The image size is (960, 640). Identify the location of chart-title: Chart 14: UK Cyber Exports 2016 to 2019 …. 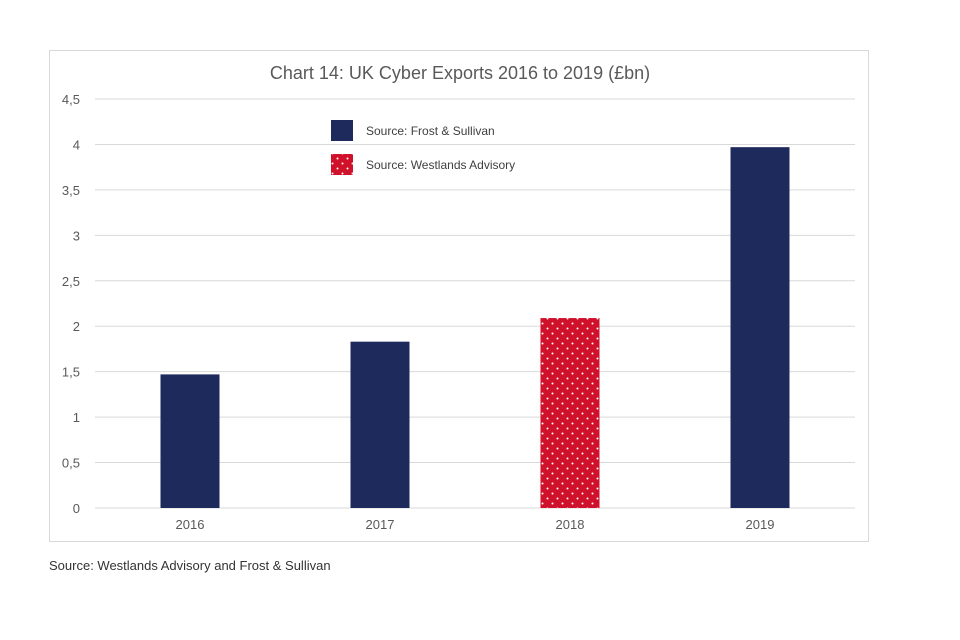
(460, 73).